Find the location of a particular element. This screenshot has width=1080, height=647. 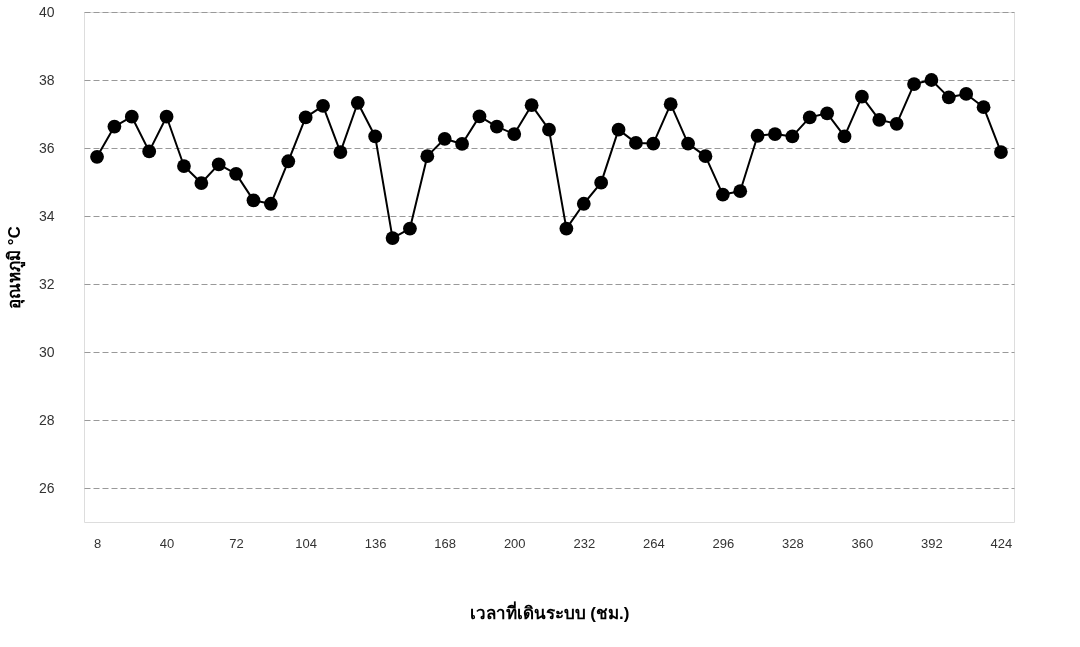

y-tick-label: 30 is located at coordinates (46, 351).